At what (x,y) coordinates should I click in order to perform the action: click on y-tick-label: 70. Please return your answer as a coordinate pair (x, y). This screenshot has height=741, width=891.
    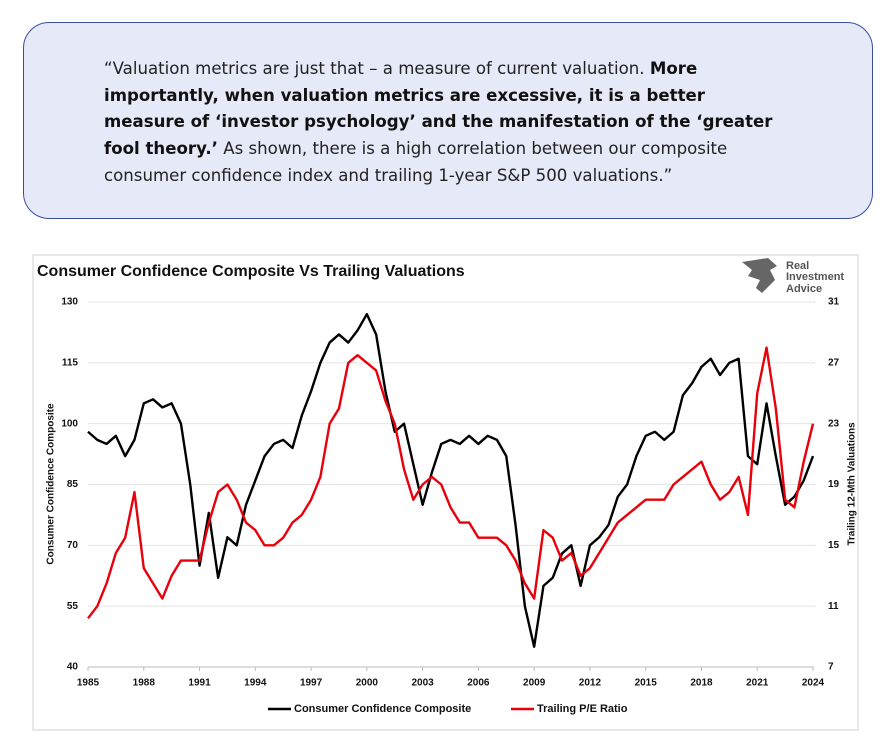
    Looking at the image, I should click on (73, 545).